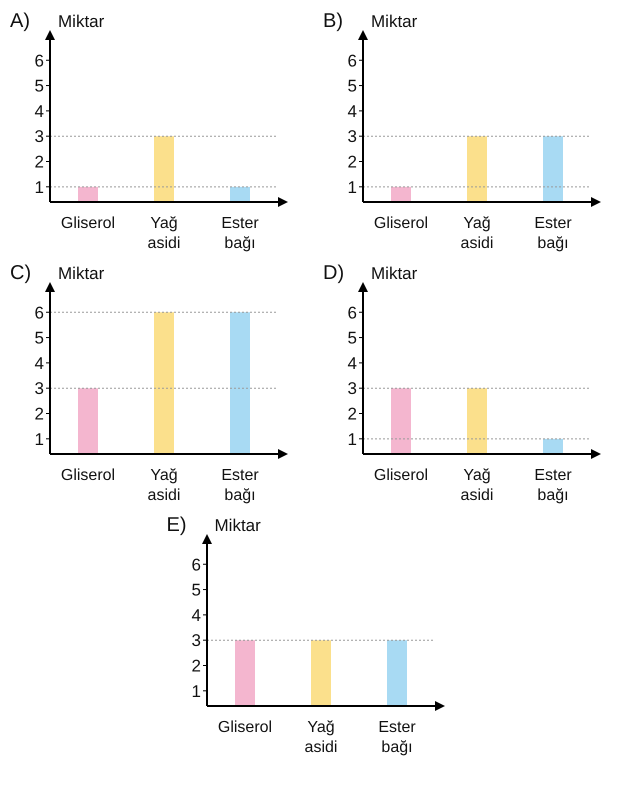 This screenshot has width=629, height=785. What do you see at coordinates (333, 273) in the screenshot?
I see `chart-title: D)` at bounding box center [333, 273].